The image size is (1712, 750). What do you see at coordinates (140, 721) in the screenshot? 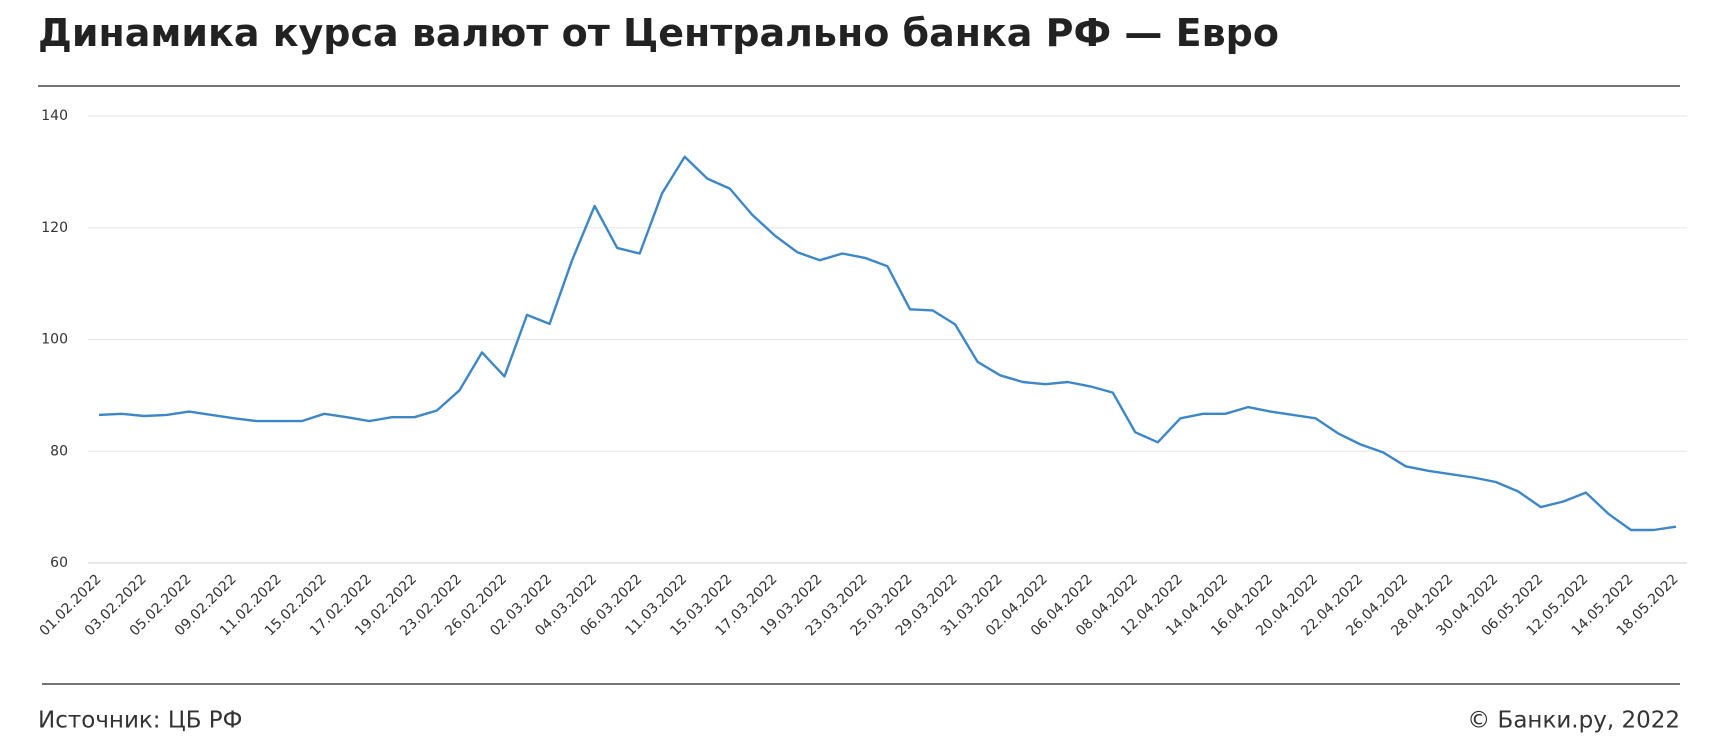
I see `source: Источник: ЦБ РФ` at bounding box center [140, 721].